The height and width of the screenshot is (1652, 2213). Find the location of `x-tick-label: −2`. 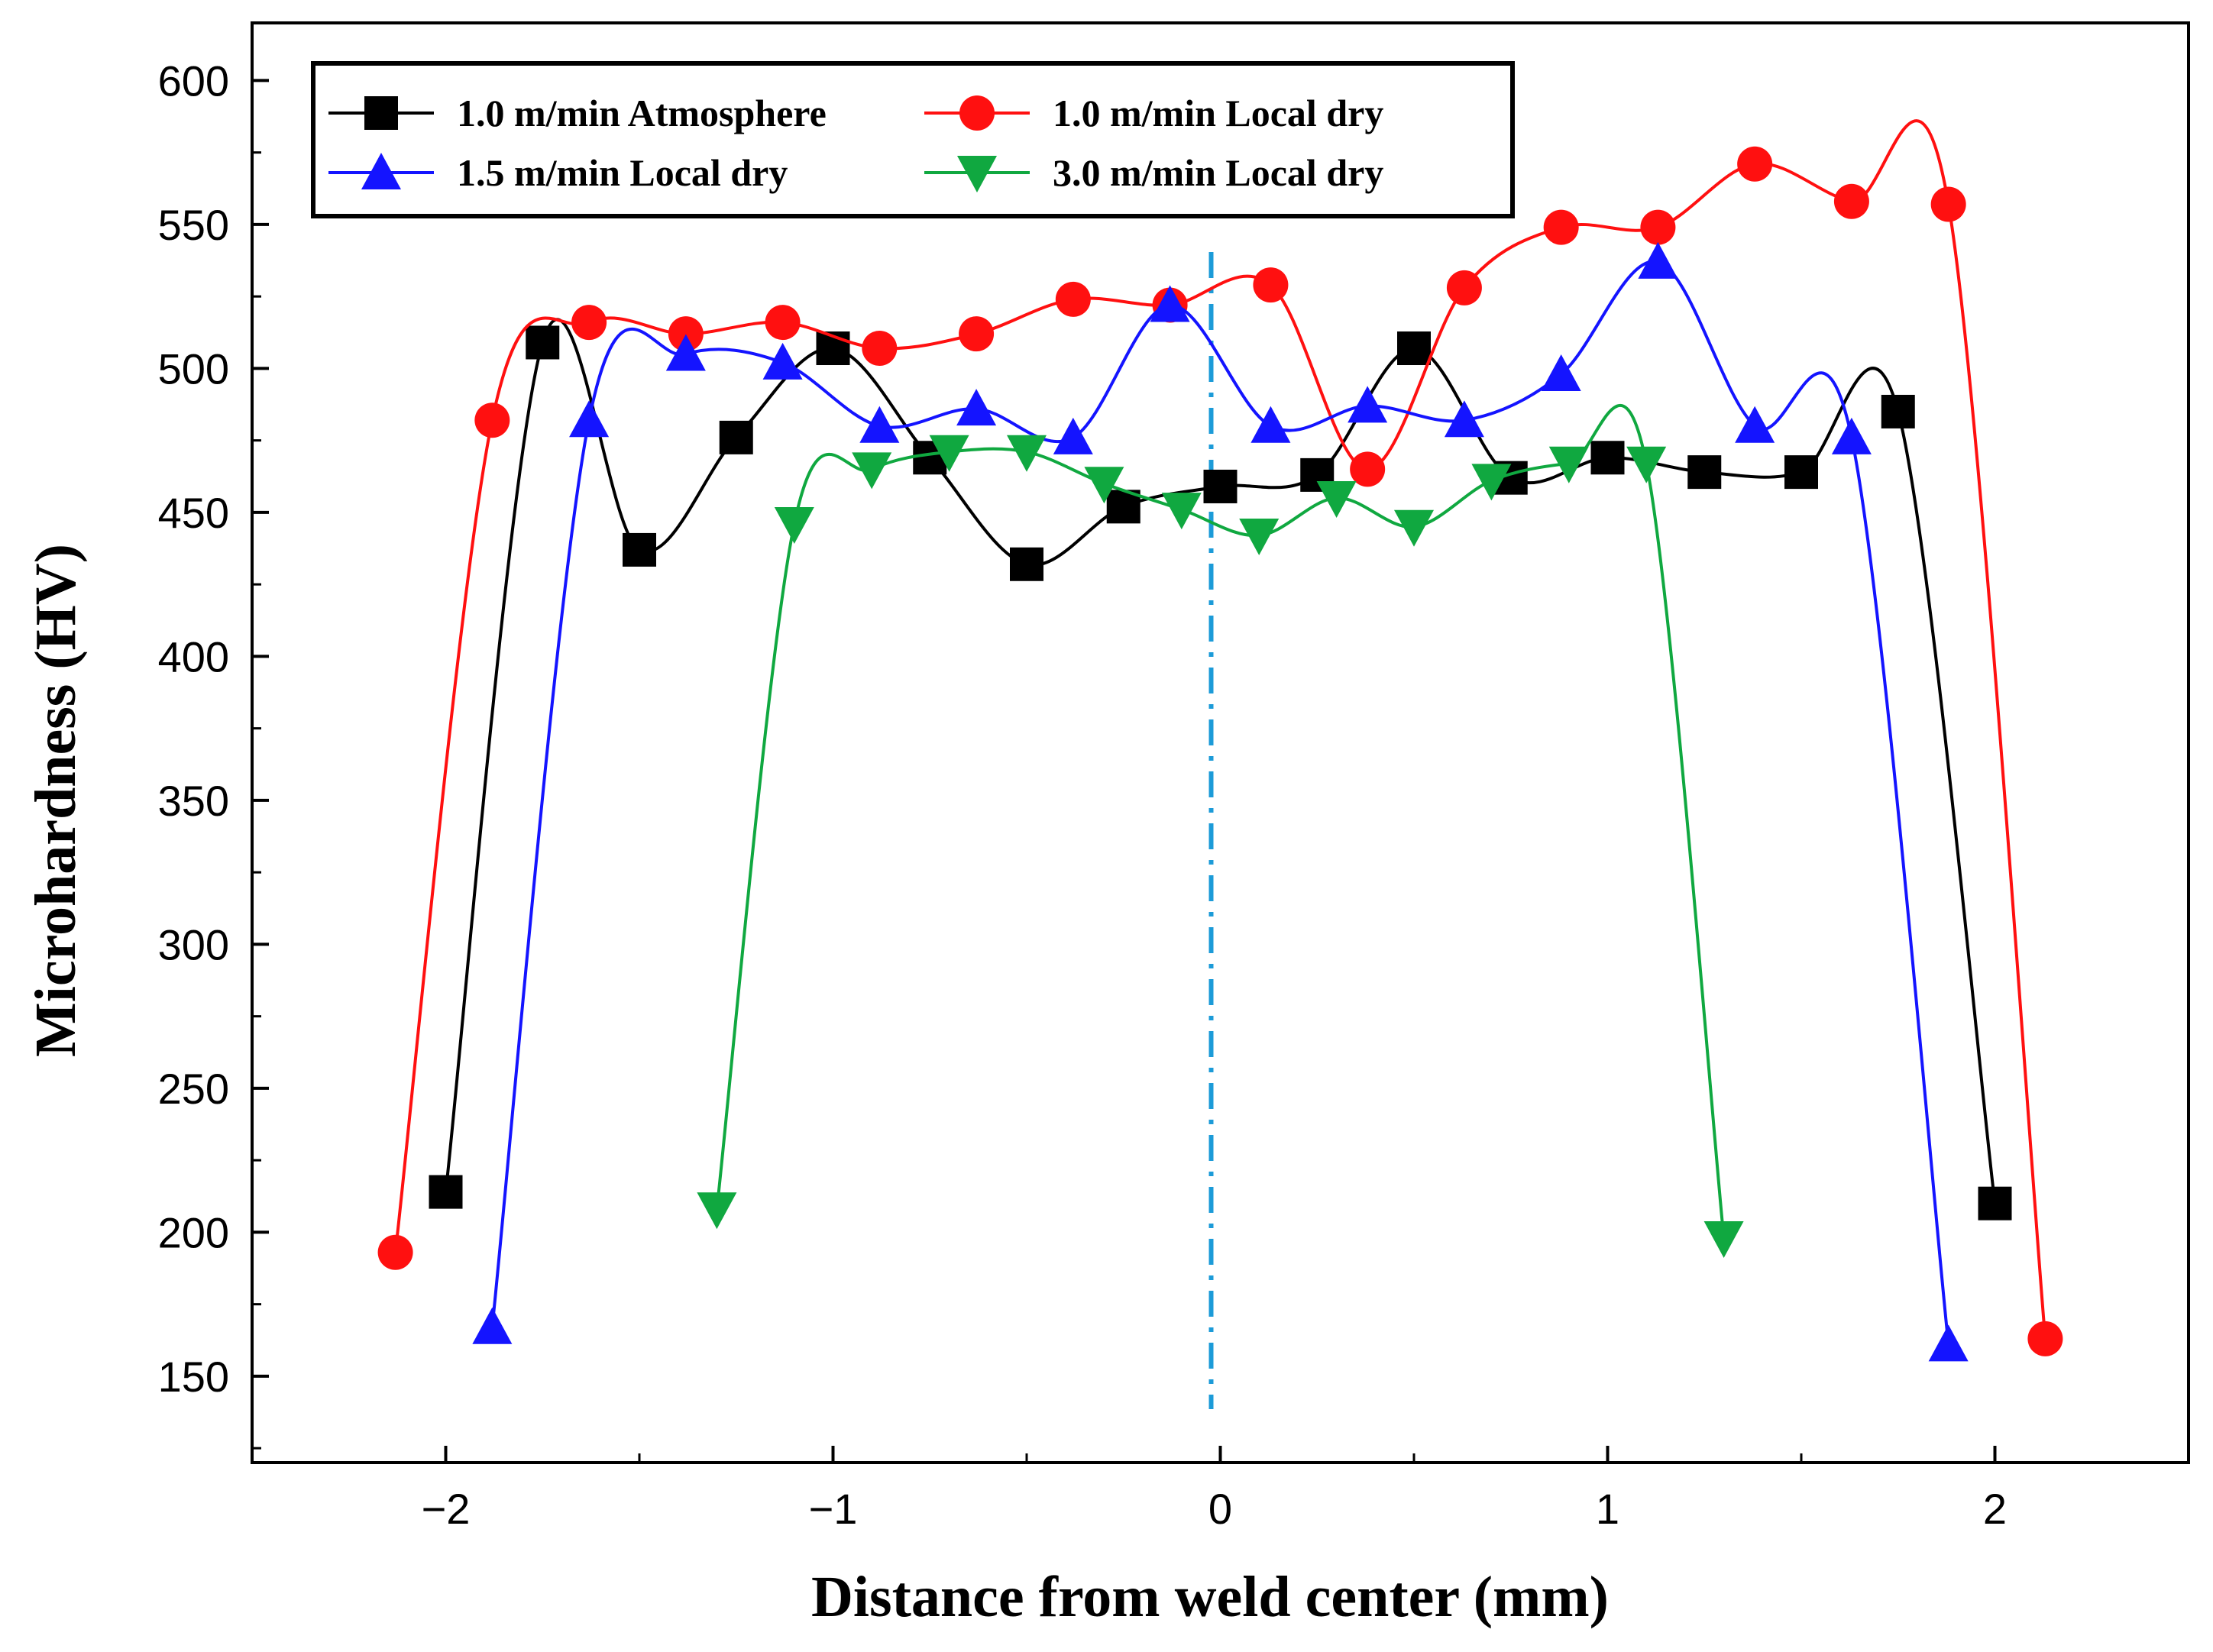

x-tick-label: −2 is located at coordinates (446, 1509).